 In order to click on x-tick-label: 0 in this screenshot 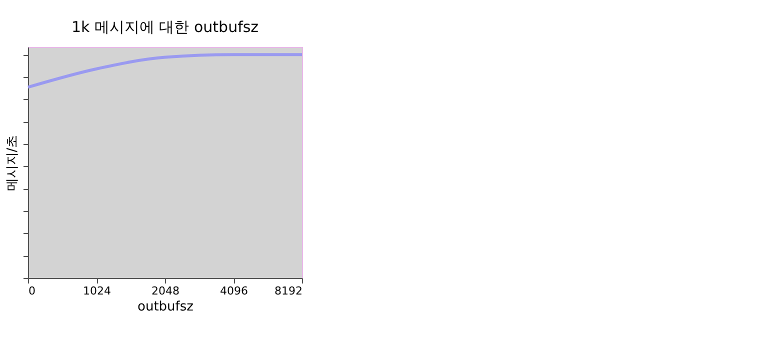, I will do `click(32, 291)`.